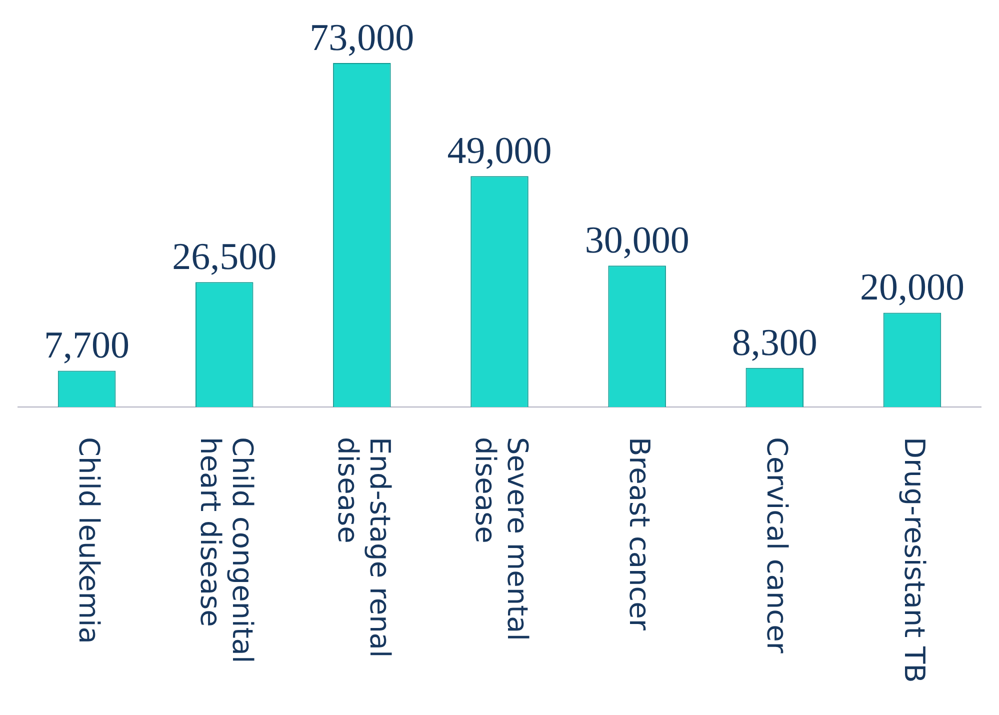 Image resolution: width=999 pixels, height=715 pixels. What do you see at coordinates (777, 545) in the screenshot?
I see `x-tick-label: Cervical cancer` at bounding box center [777, 545].